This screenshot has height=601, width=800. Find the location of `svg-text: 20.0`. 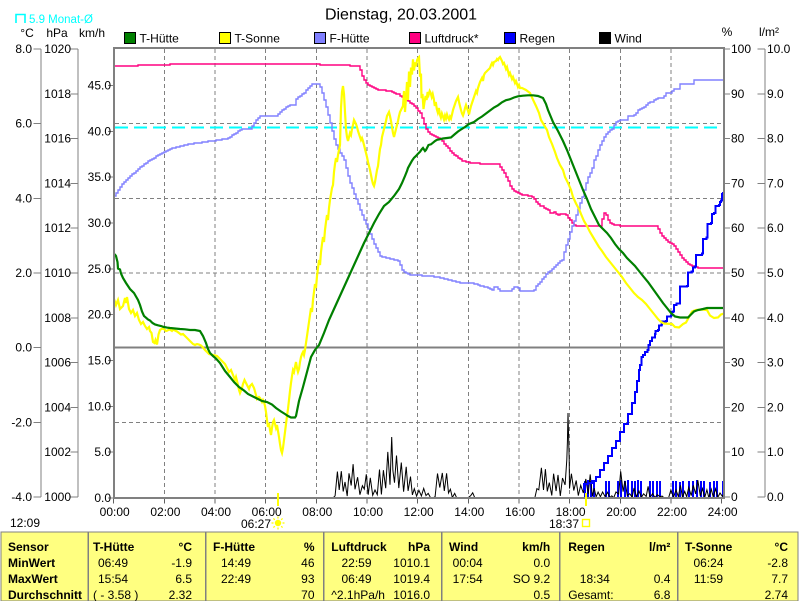

svg-text: 20.0 is located at coordinates (100, 315).